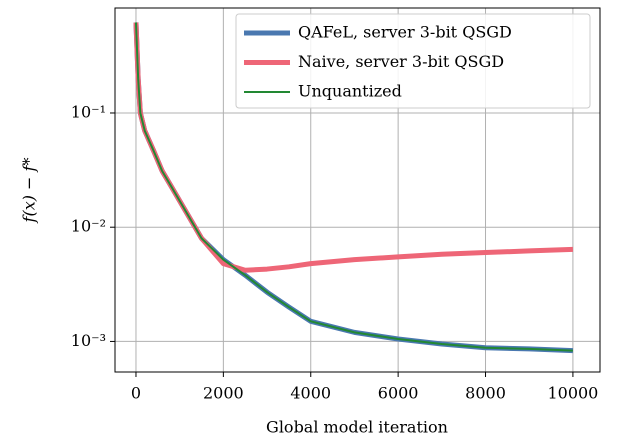 Image resolution: width=622 pixels, height=446 pixels. I want to click on legend-label: Naive, server 3-bit QSGD, so click(401, 61).